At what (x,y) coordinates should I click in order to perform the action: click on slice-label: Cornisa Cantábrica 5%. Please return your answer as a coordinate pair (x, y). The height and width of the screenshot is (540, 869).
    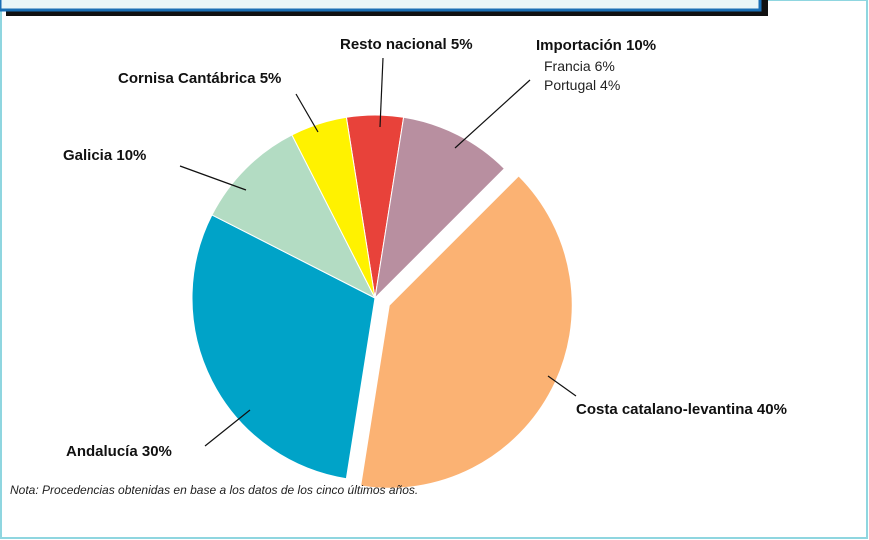
    Looking at the image, I should click on (199, 78).